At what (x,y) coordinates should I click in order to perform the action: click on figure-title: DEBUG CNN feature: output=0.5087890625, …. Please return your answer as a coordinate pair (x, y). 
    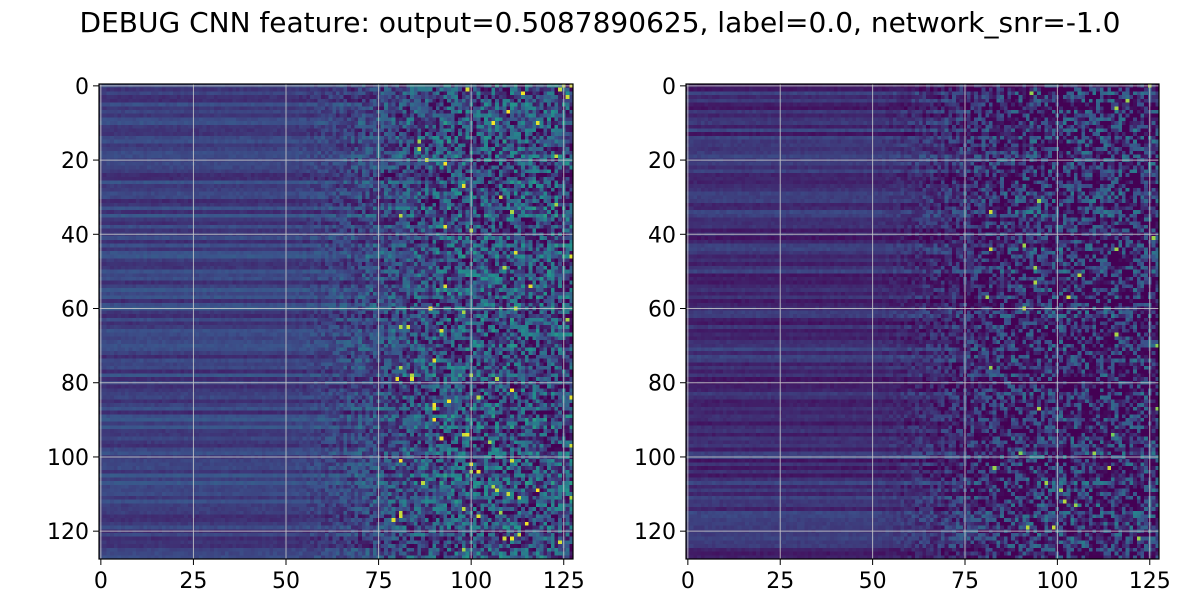
    Looking at the image, I should click on (600, 22).